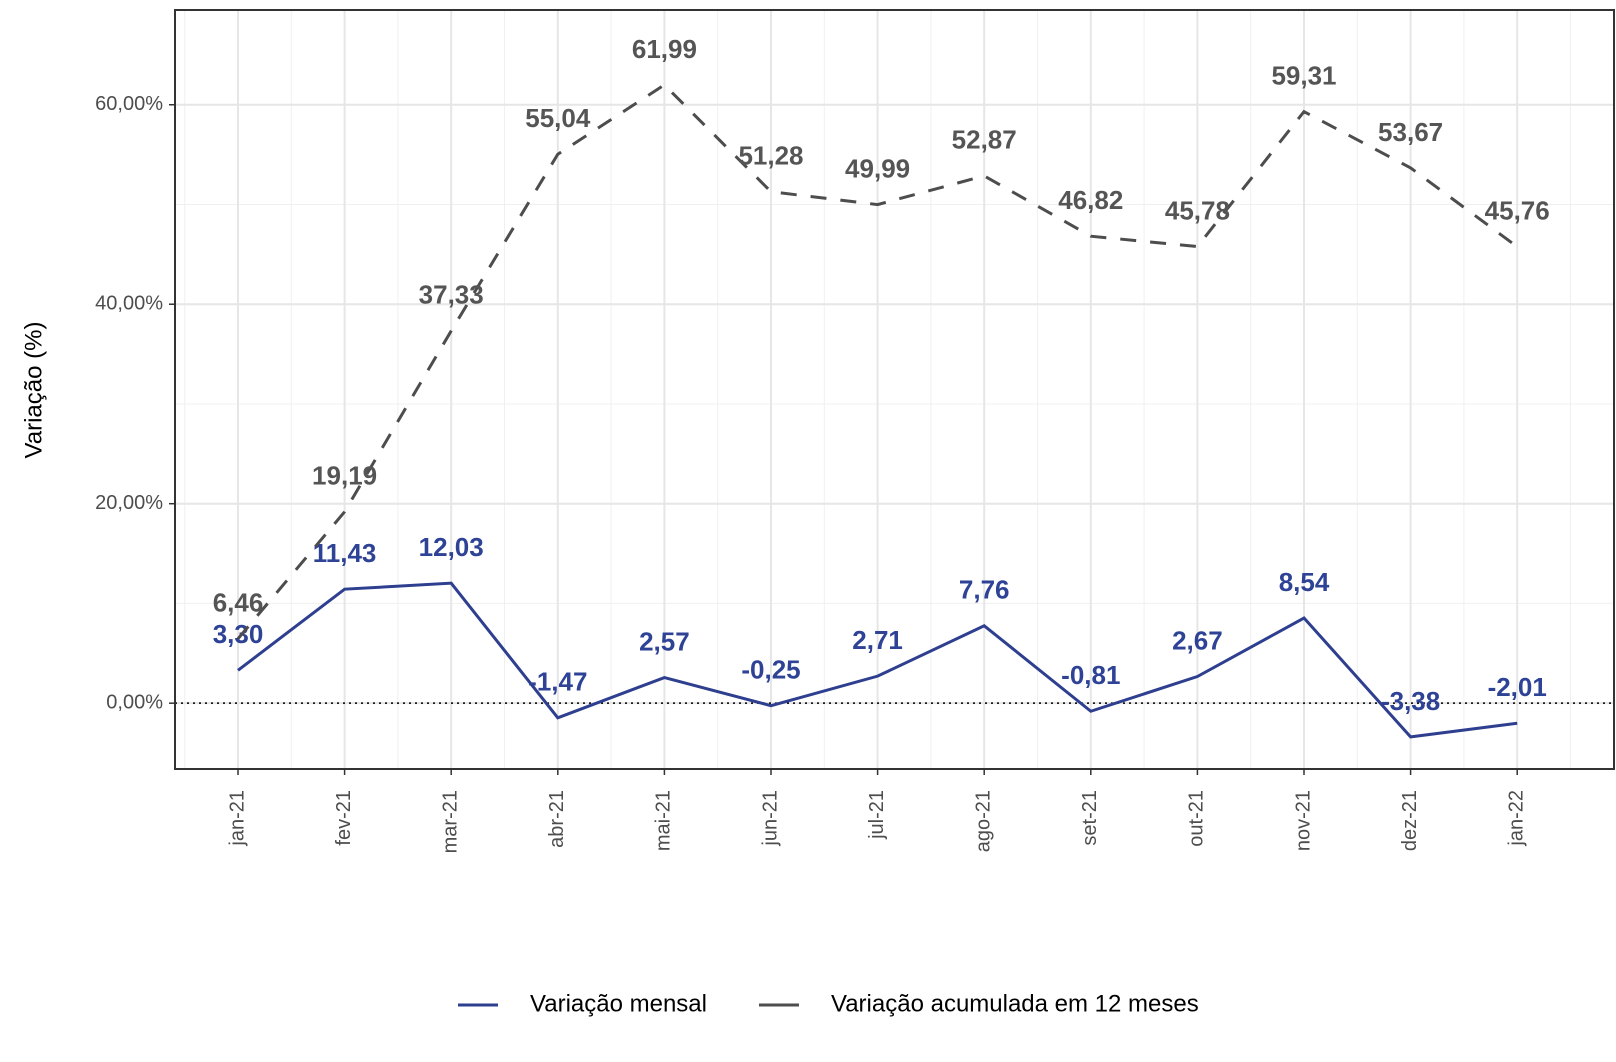 This screenshot has height=1062, width=1616. What do you see at coordinates (664, 820) in the screenshot?
I see `x-tick-label: mai-21` at bounding box center [664, 820].